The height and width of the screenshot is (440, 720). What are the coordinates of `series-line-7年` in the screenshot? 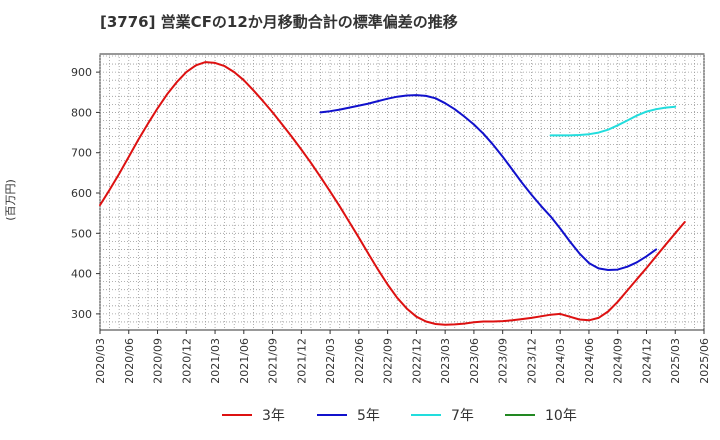 It's located at (613, 121).